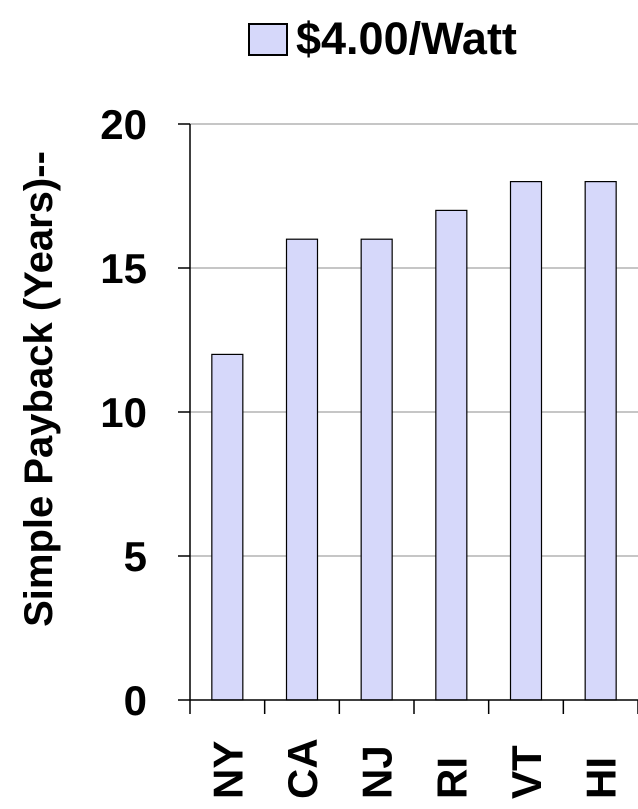  I want to click on legend-label: $4.00/Watt, so click(406, 38).